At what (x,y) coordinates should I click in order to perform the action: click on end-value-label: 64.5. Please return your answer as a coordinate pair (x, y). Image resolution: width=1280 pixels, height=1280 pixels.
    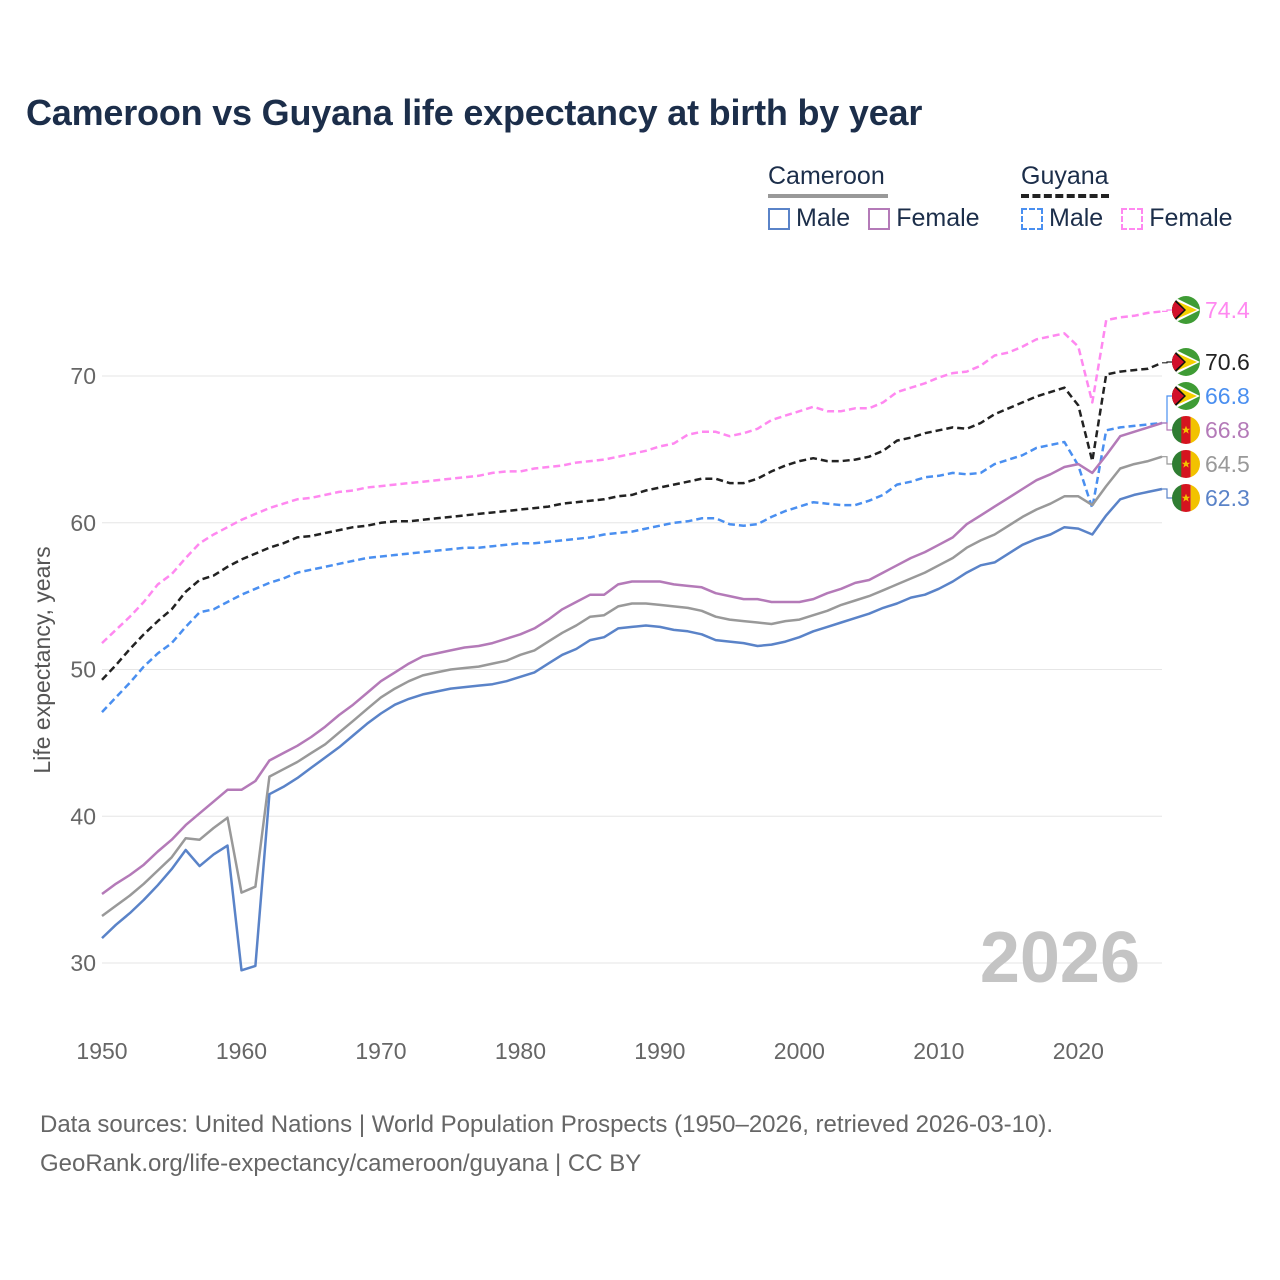
    Looking at the image, I should click on (1227, 464).